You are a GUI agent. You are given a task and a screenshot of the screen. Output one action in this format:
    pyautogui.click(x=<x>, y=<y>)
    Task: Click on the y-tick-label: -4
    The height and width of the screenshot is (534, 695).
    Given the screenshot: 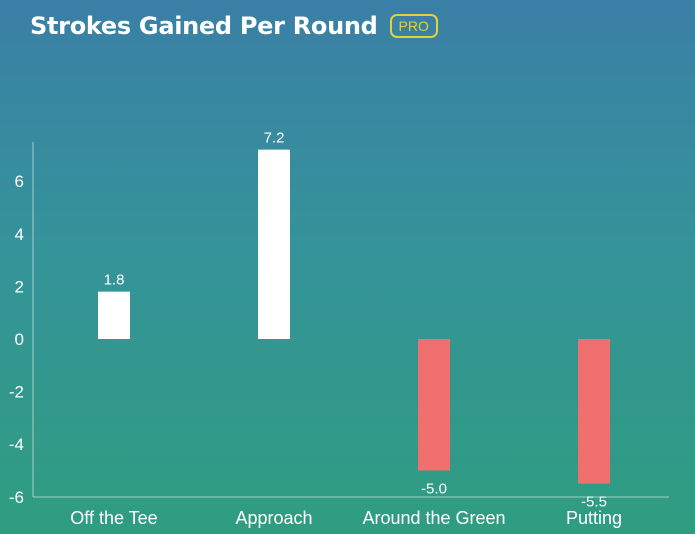 What is the action you would take?
    pyautogui.click(x=16, y=444)
    